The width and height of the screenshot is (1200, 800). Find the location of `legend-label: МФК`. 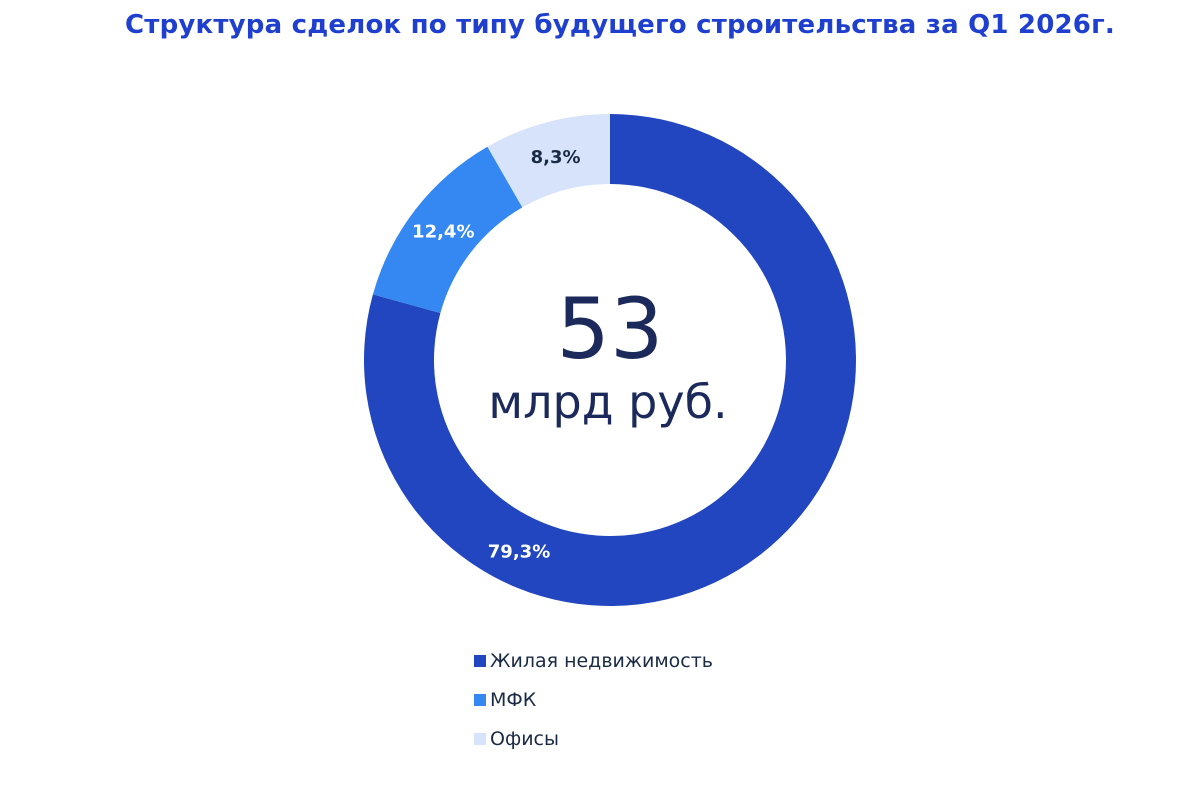

legend-label: МФК is located at coordinates (513, 700).